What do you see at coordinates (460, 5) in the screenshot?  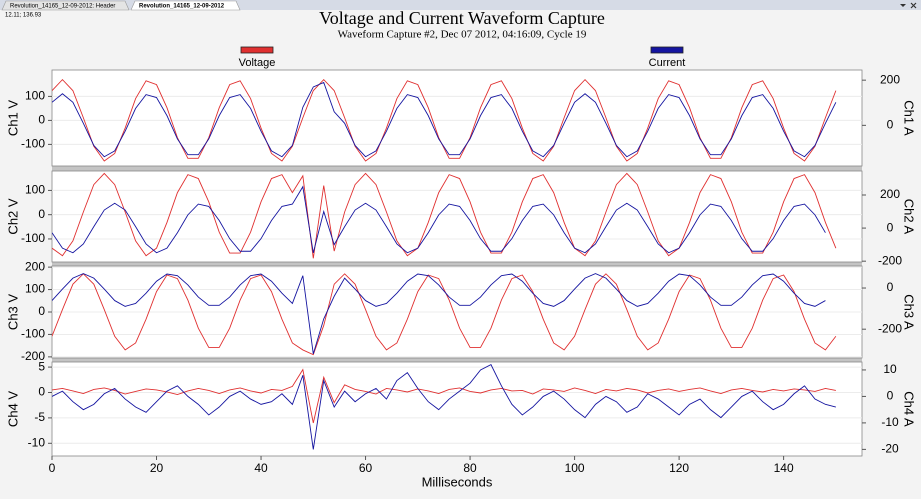 I see `tab-bar` at bounding box center [460, 5].